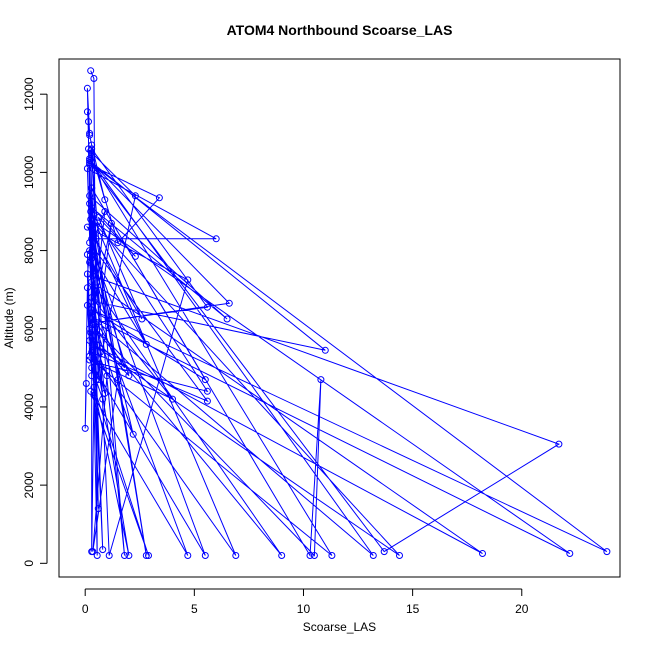 The image size is (650, 650). Describe the element at coordinates (522, 609) in the screenshot. I see `x-tick-label: 20` at that location.